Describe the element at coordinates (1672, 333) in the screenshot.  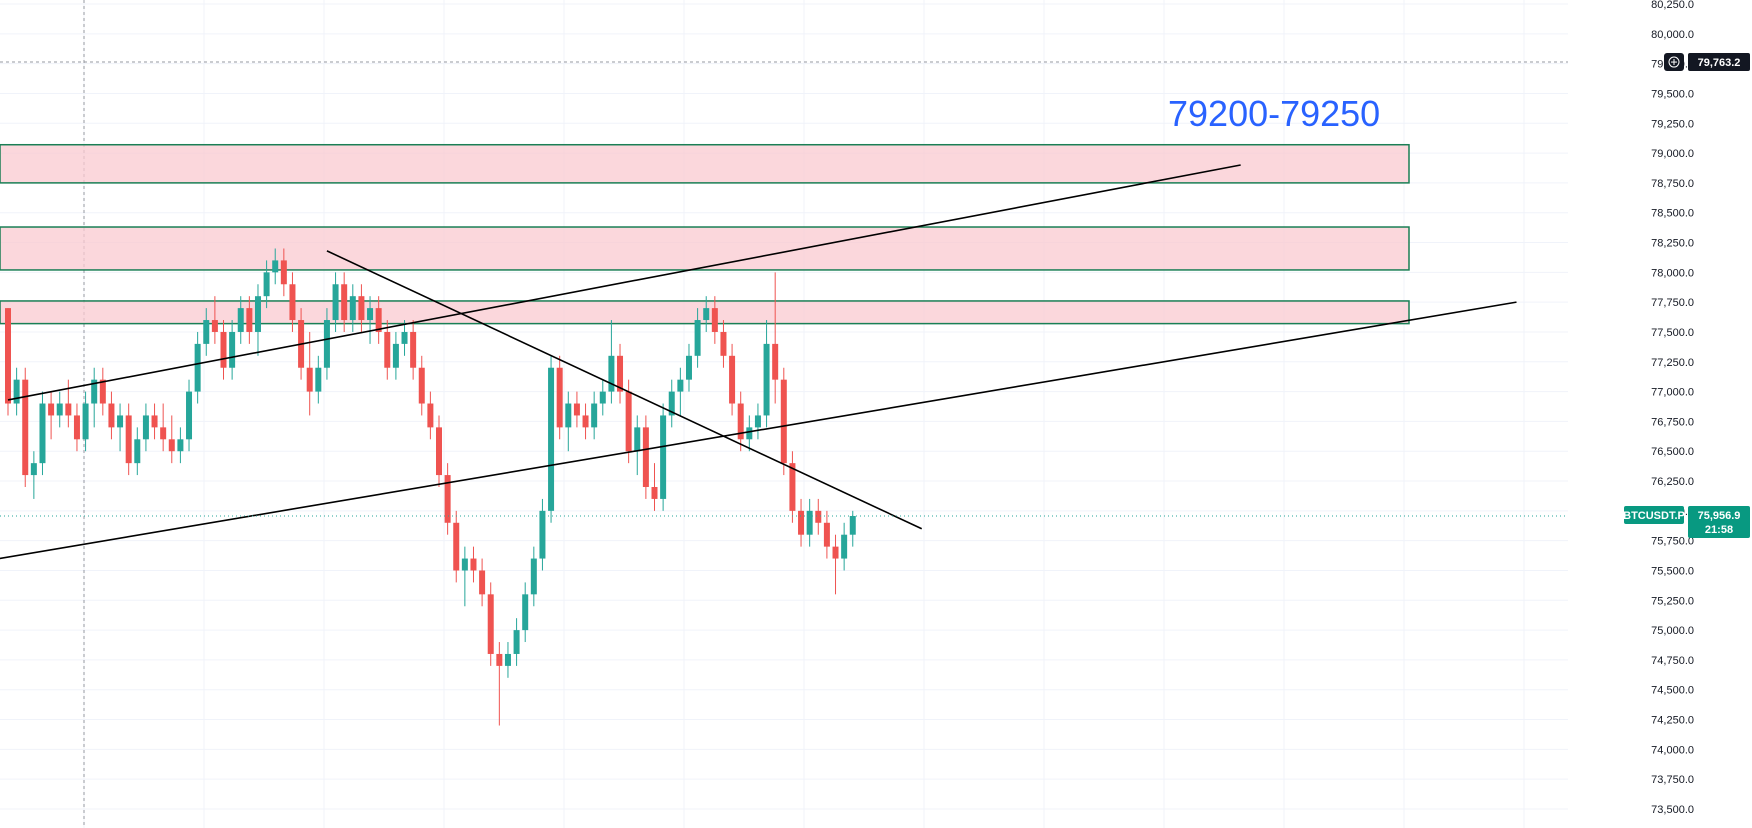
I see `y-tick-label: 77,500.0` at that location.